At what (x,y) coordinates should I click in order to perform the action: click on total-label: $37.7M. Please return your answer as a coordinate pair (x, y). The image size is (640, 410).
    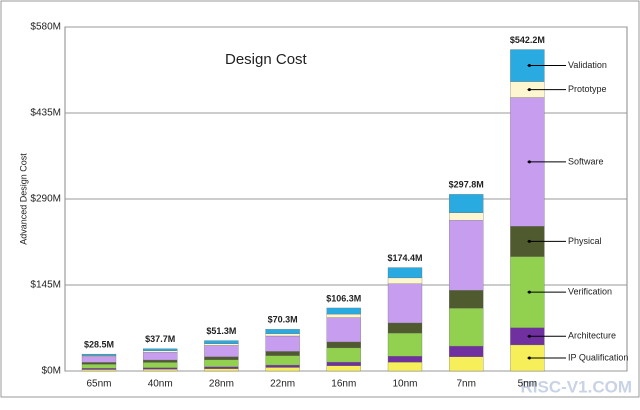
    Looking at the image, I should click on (160, 339).